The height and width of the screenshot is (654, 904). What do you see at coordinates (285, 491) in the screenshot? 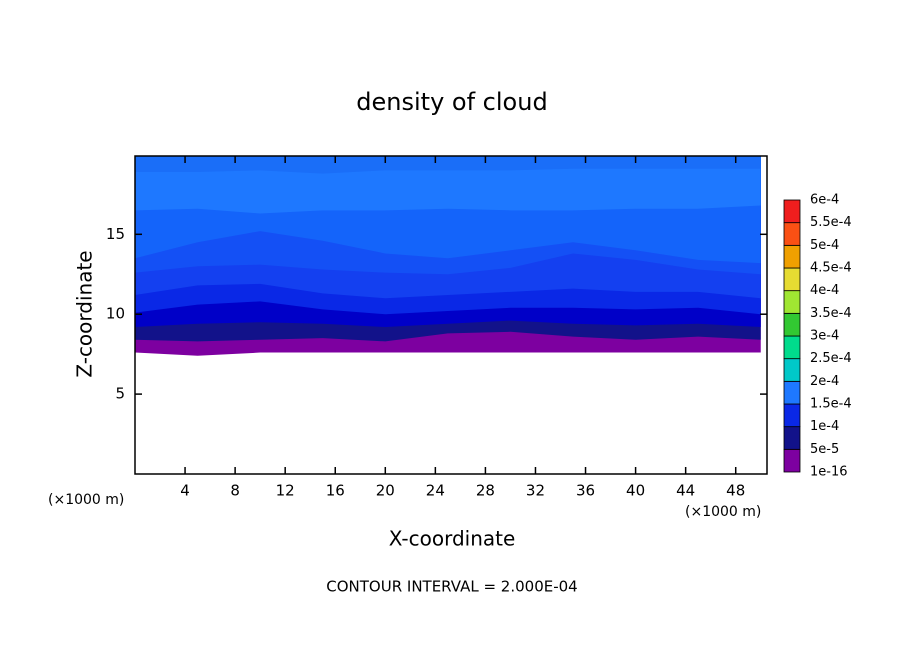
I see `x-tick-label: 12` at bounding box center [285, 491].